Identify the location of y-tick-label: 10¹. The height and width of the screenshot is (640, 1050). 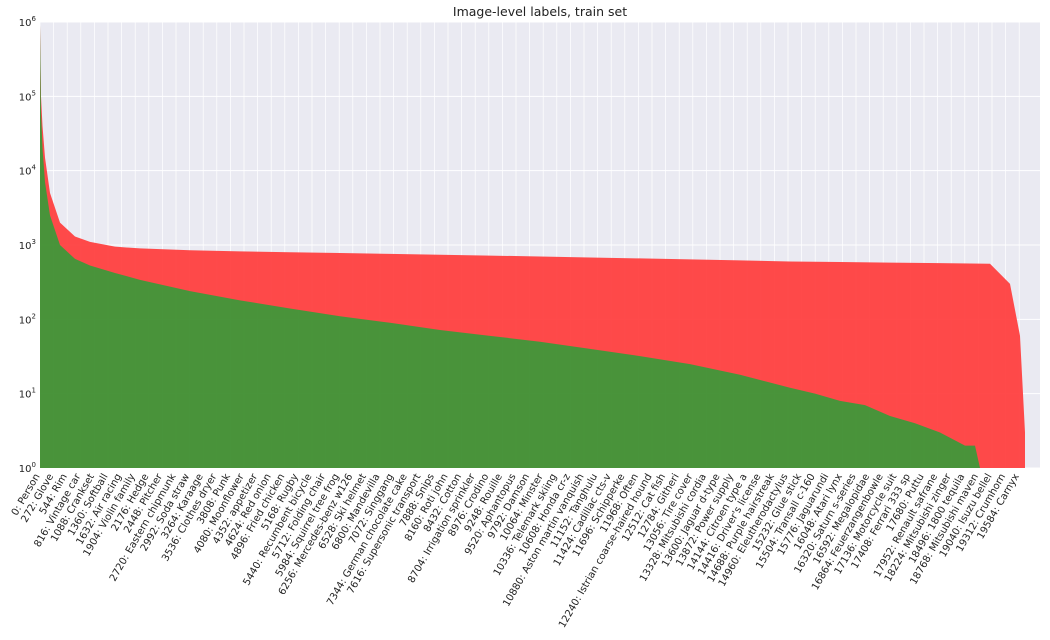
(27, 394).